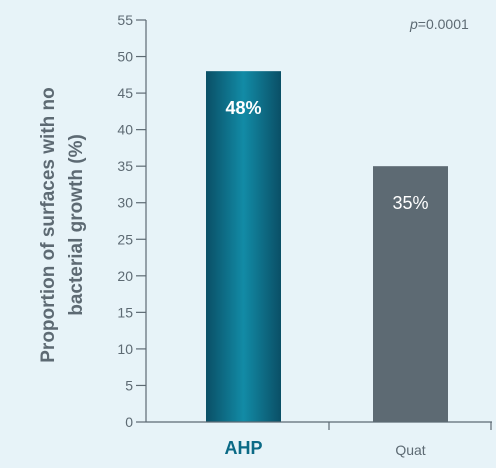 This screenshot has height=468, width=496. What do you see at coordinates (410, 294) in the screenshot?
I see `bar-quat` at bounding box center [410, 294].